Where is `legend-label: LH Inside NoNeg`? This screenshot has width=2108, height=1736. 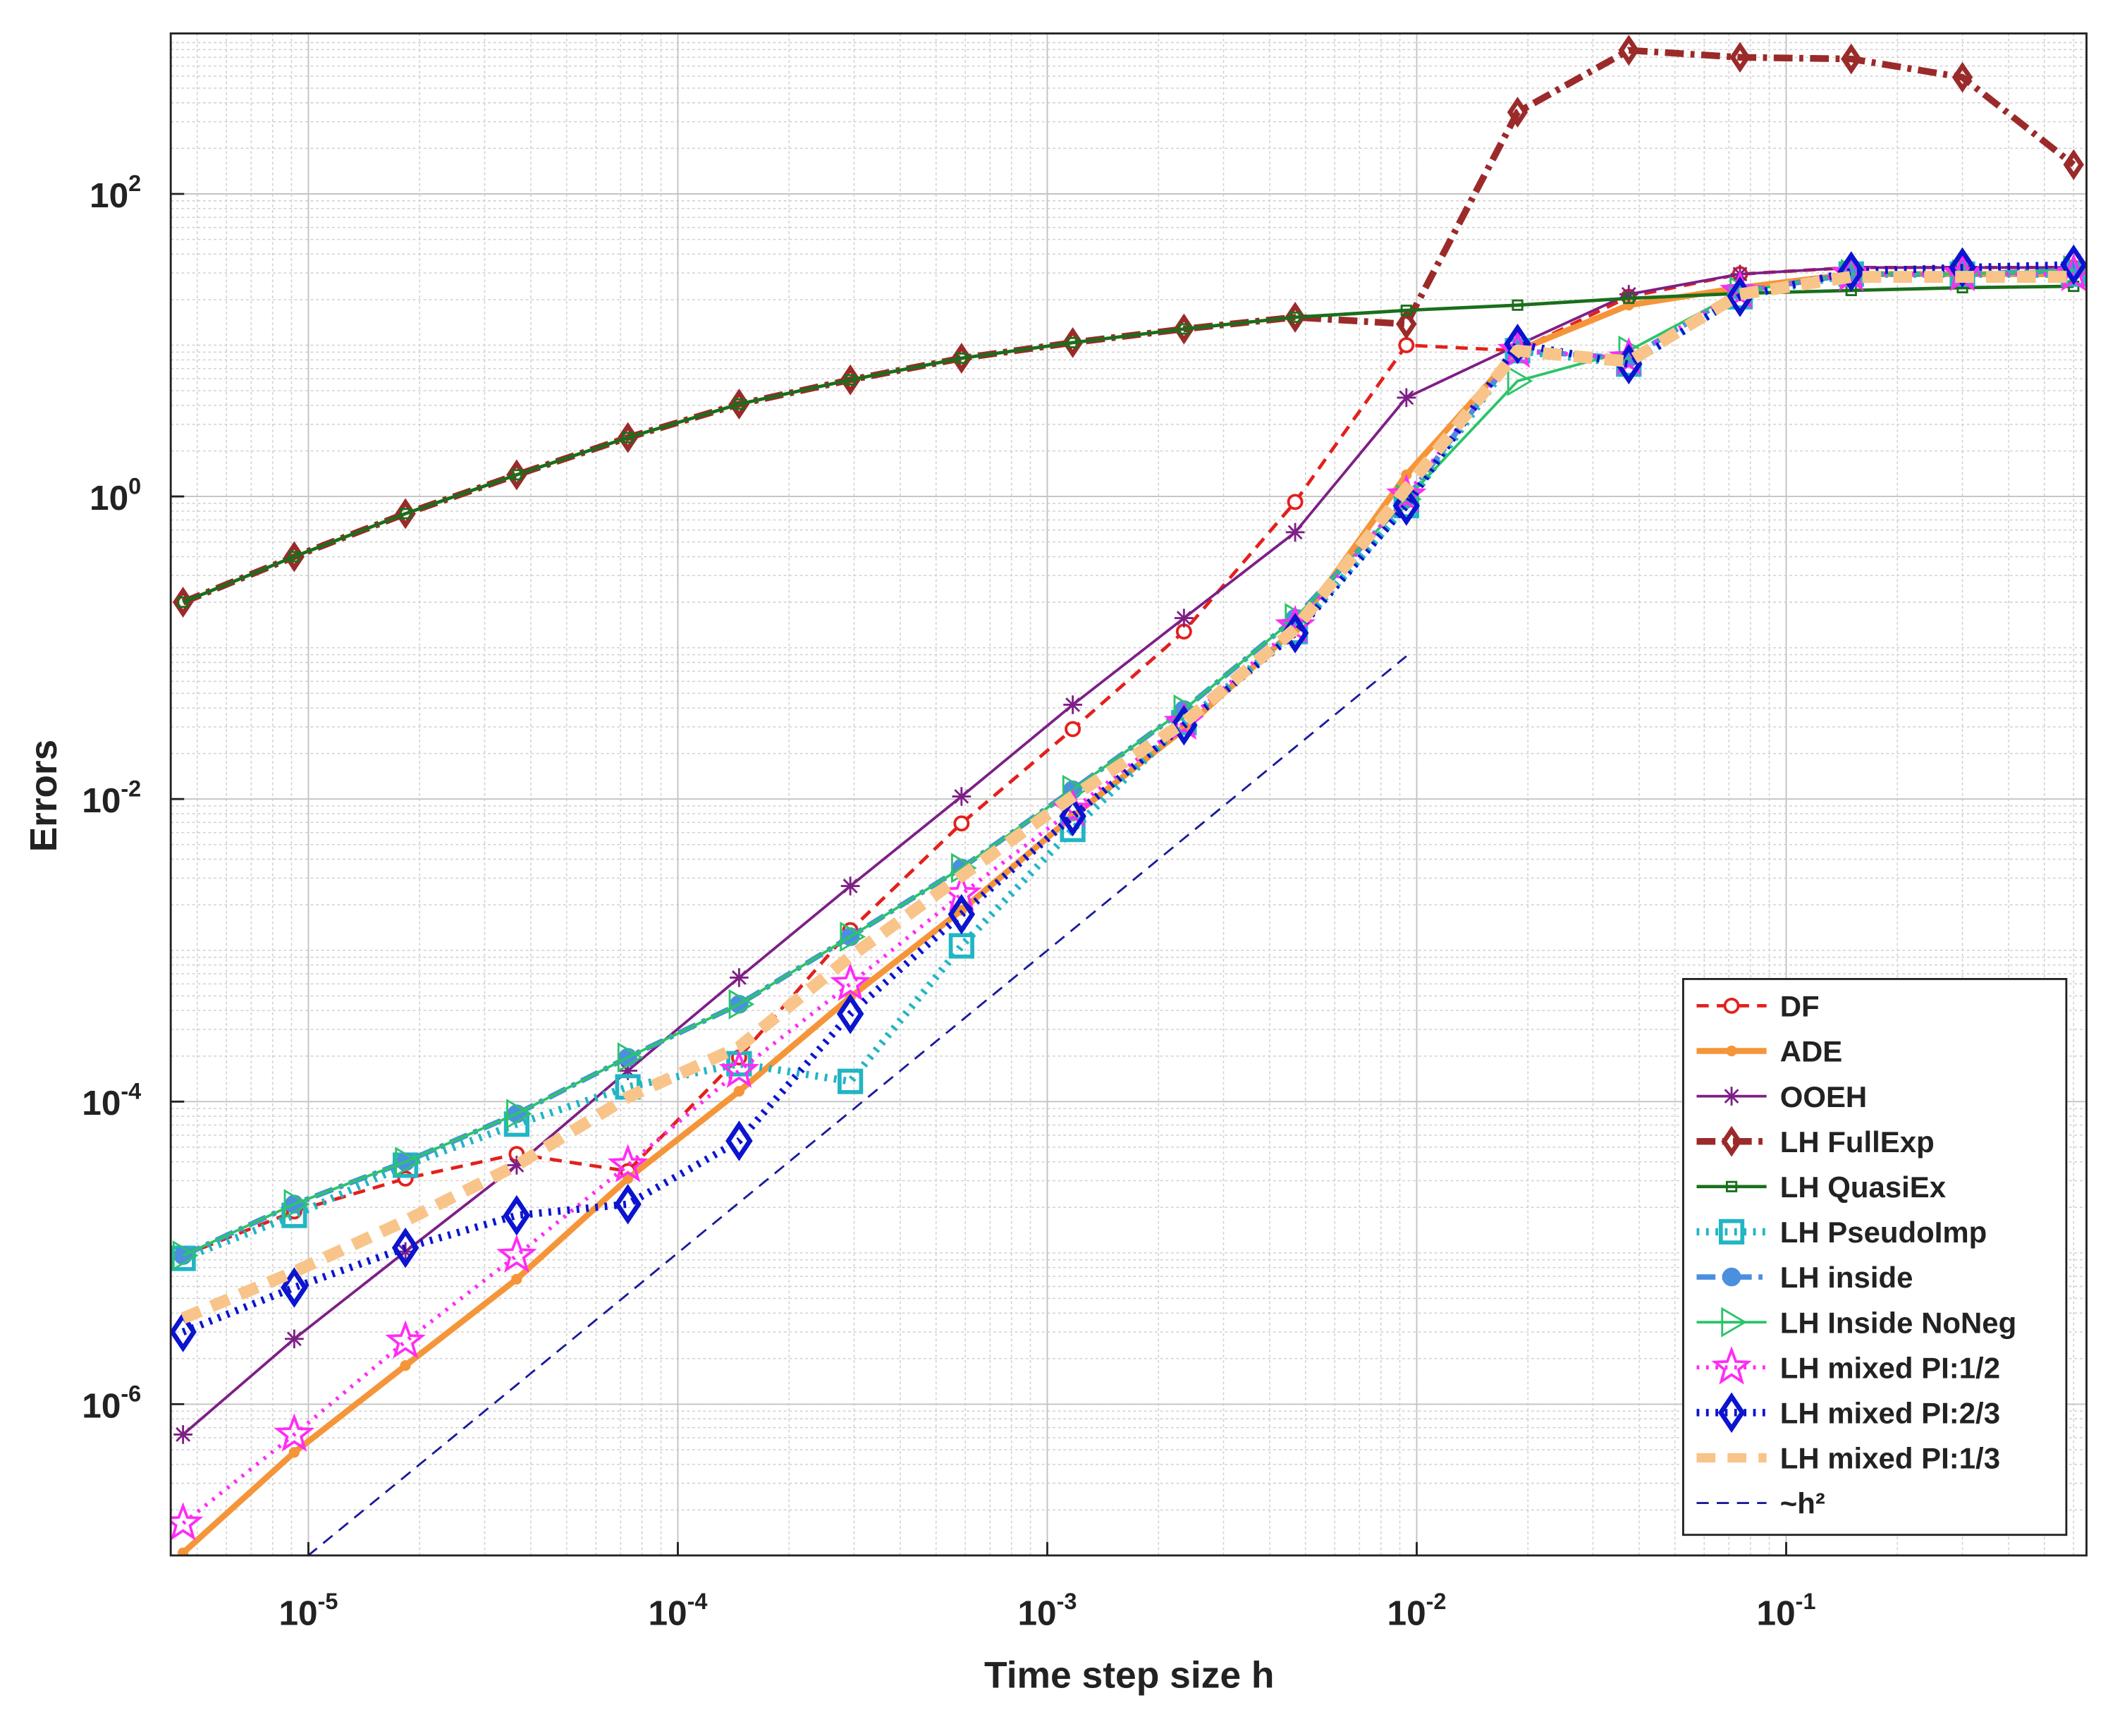
legend-label: LH Inside NoNeg is located at coordinates (1898, 1322).